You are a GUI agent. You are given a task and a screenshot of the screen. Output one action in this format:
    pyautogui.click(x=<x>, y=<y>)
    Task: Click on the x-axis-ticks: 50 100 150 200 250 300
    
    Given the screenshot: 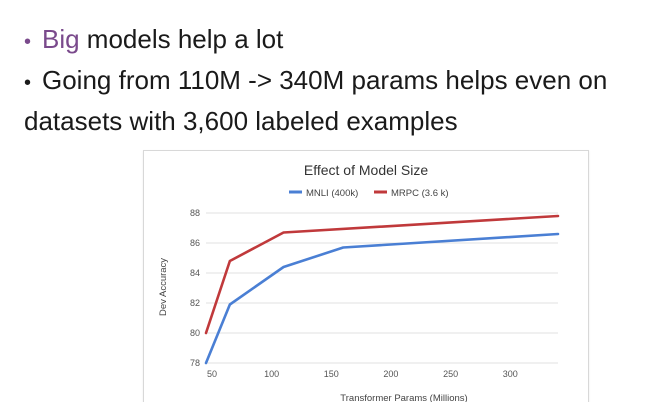 What is the action you would take?
    pyautogui.click(x=362, y=374)
    